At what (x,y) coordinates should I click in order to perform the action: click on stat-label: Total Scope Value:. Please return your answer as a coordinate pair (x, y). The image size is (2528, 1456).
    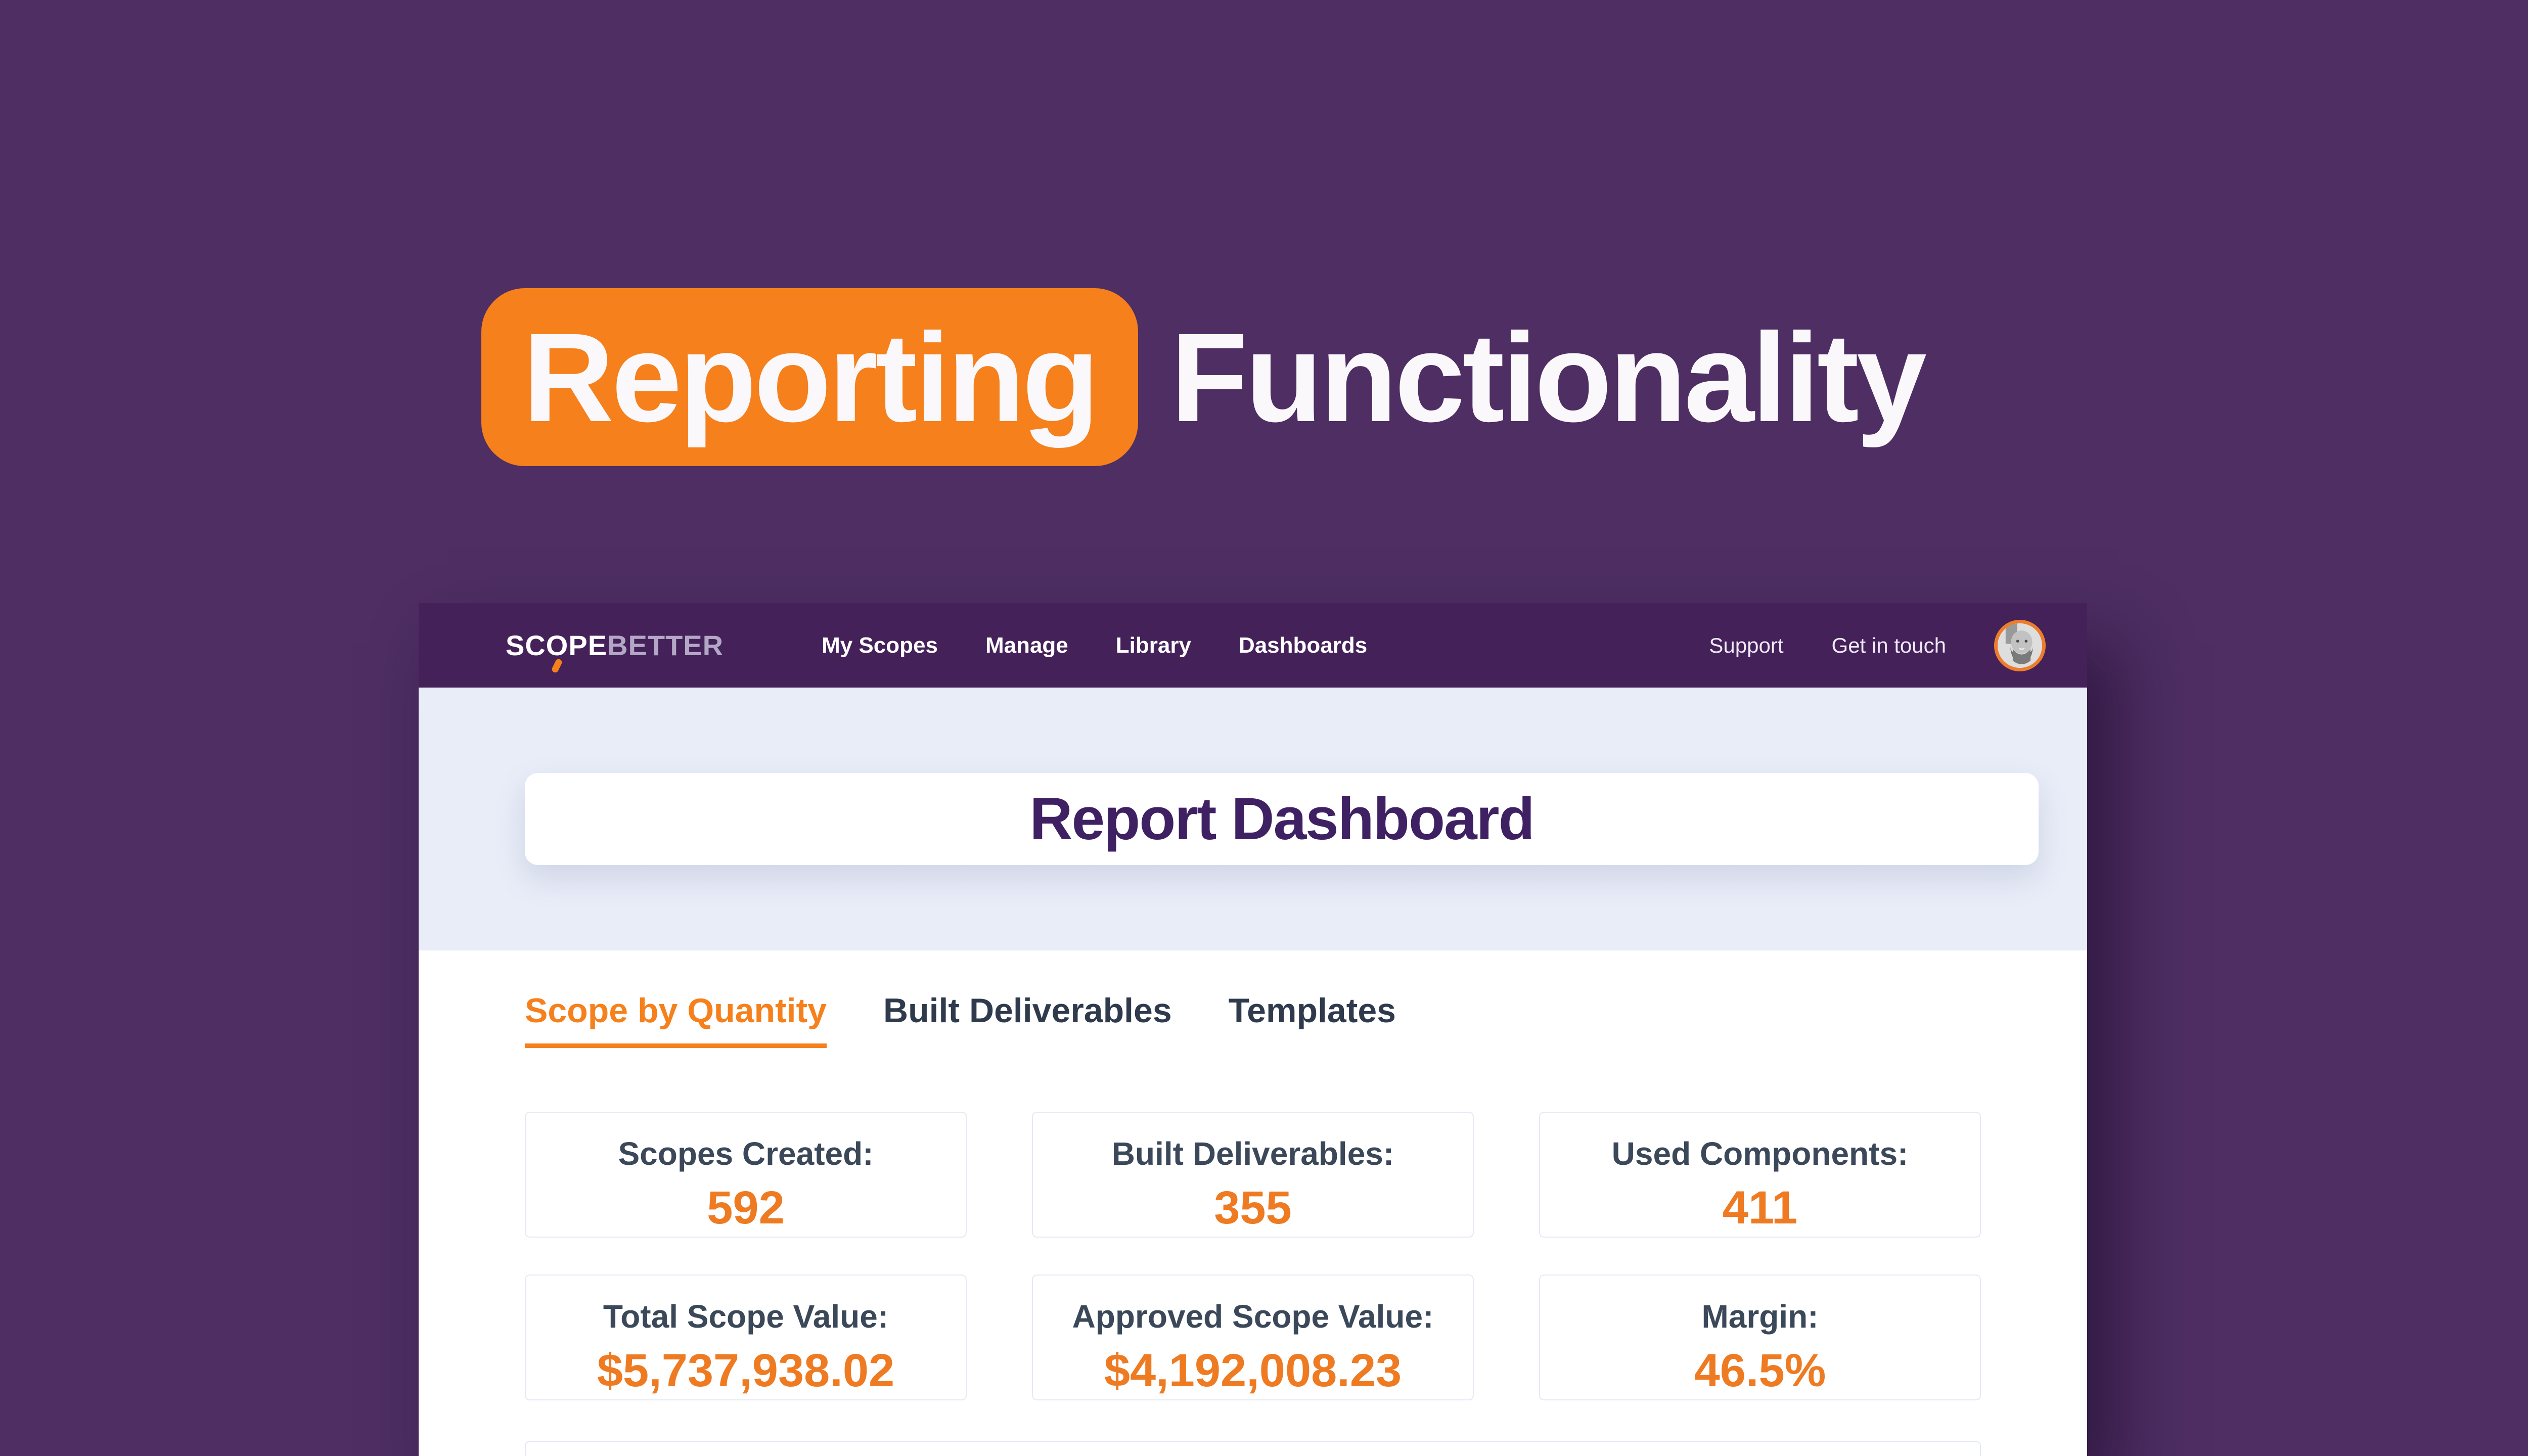
    Looking at the image, I should click on (746, 1316).